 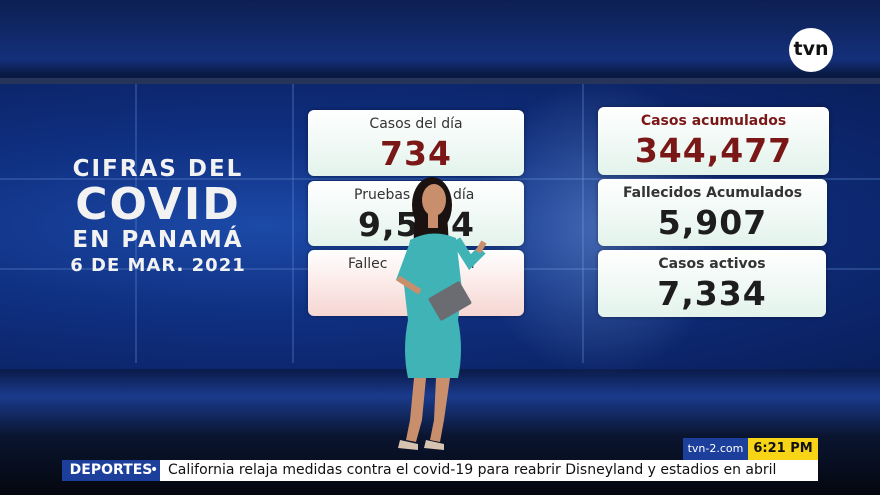 I want to click on label-fragment: Pruebas, so click(x=382, y=195).